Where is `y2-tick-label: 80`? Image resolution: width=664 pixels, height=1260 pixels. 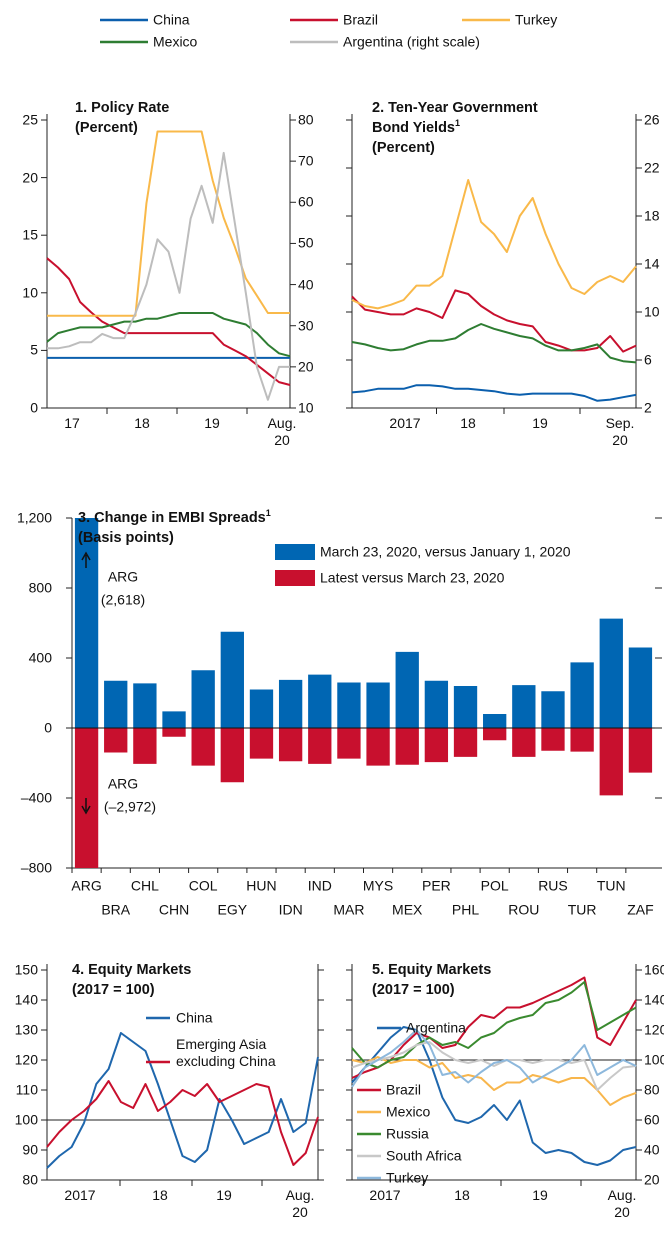
y2-tick-label: 80 is located at coordinates (306, 119).